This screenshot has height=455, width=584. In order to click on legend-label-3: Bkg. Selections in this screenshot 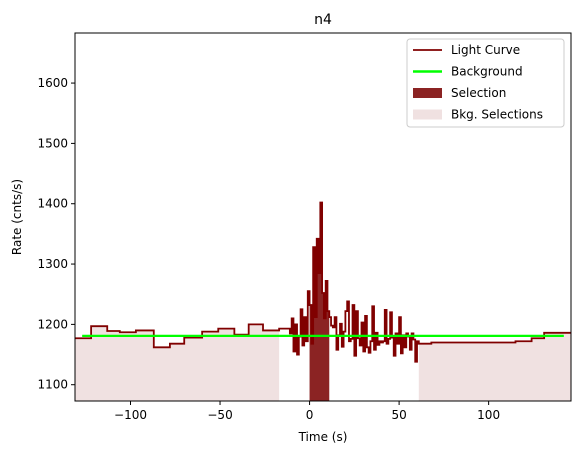, I will do `click(497, 115)`.